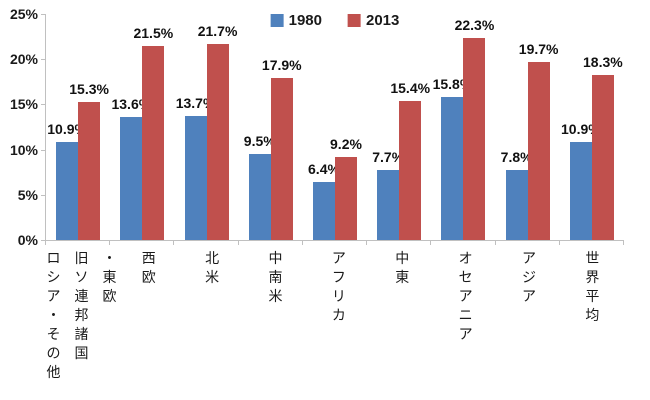  What do you see at coordinates (529, 140) in the screenshot?
I see `bar-pair: 7.8% 19.7%` at bounding box center [529, 140].